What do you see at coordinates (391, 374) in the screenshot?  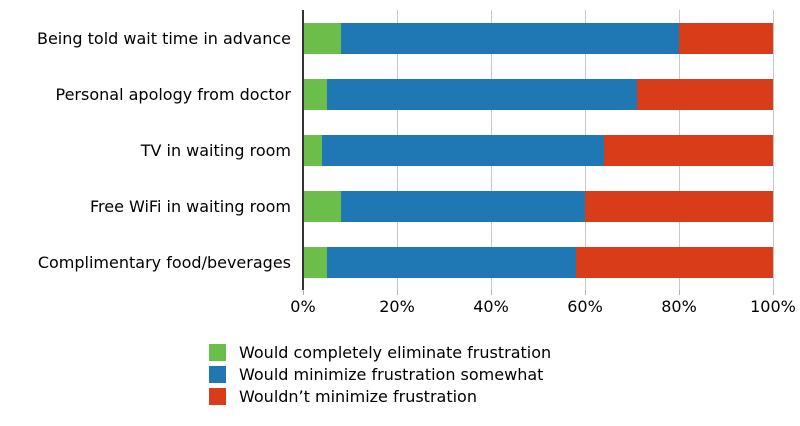 I see `legend-label: Would minimize frustration somewhat` at bounding box center [391, 374].